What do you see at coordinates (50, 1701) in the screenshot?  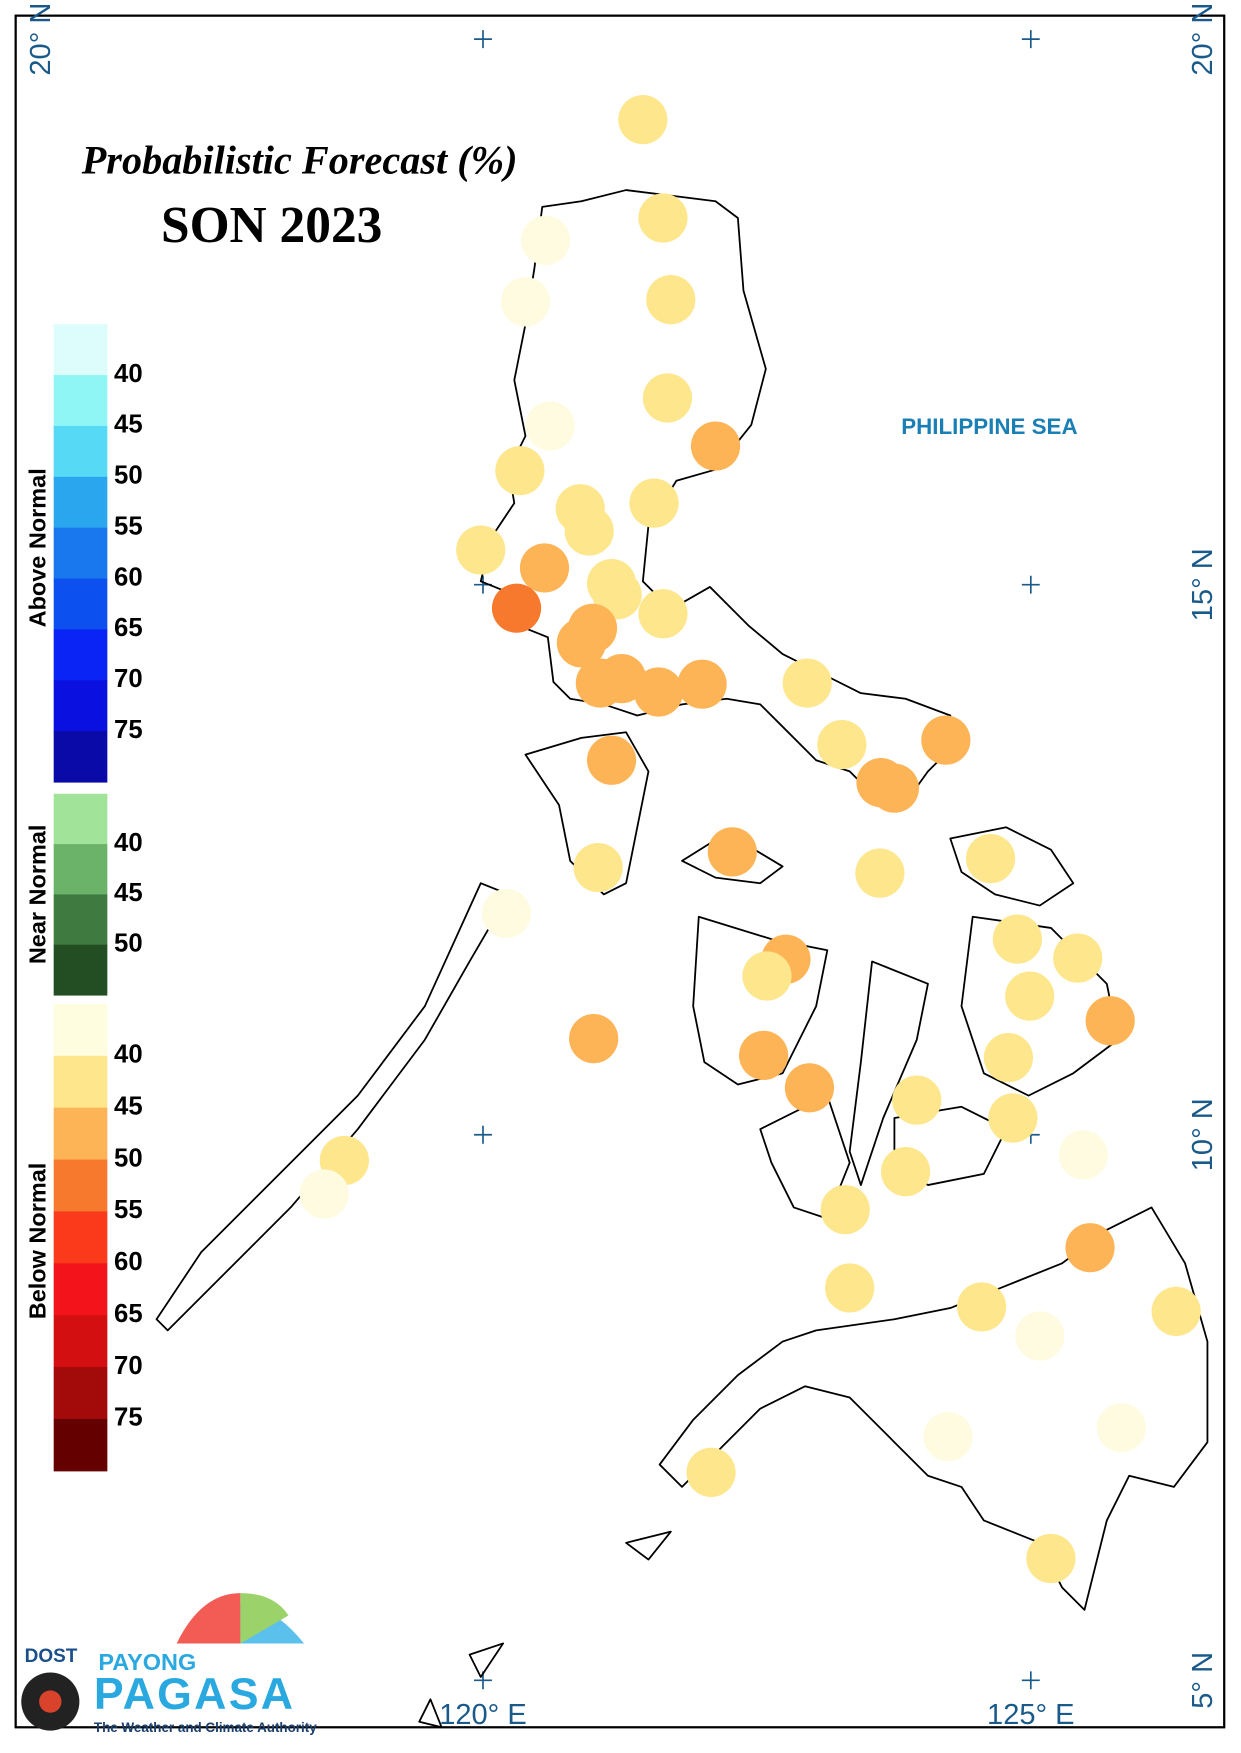 I see `logo-seal` at bounding box center [50, 1701].